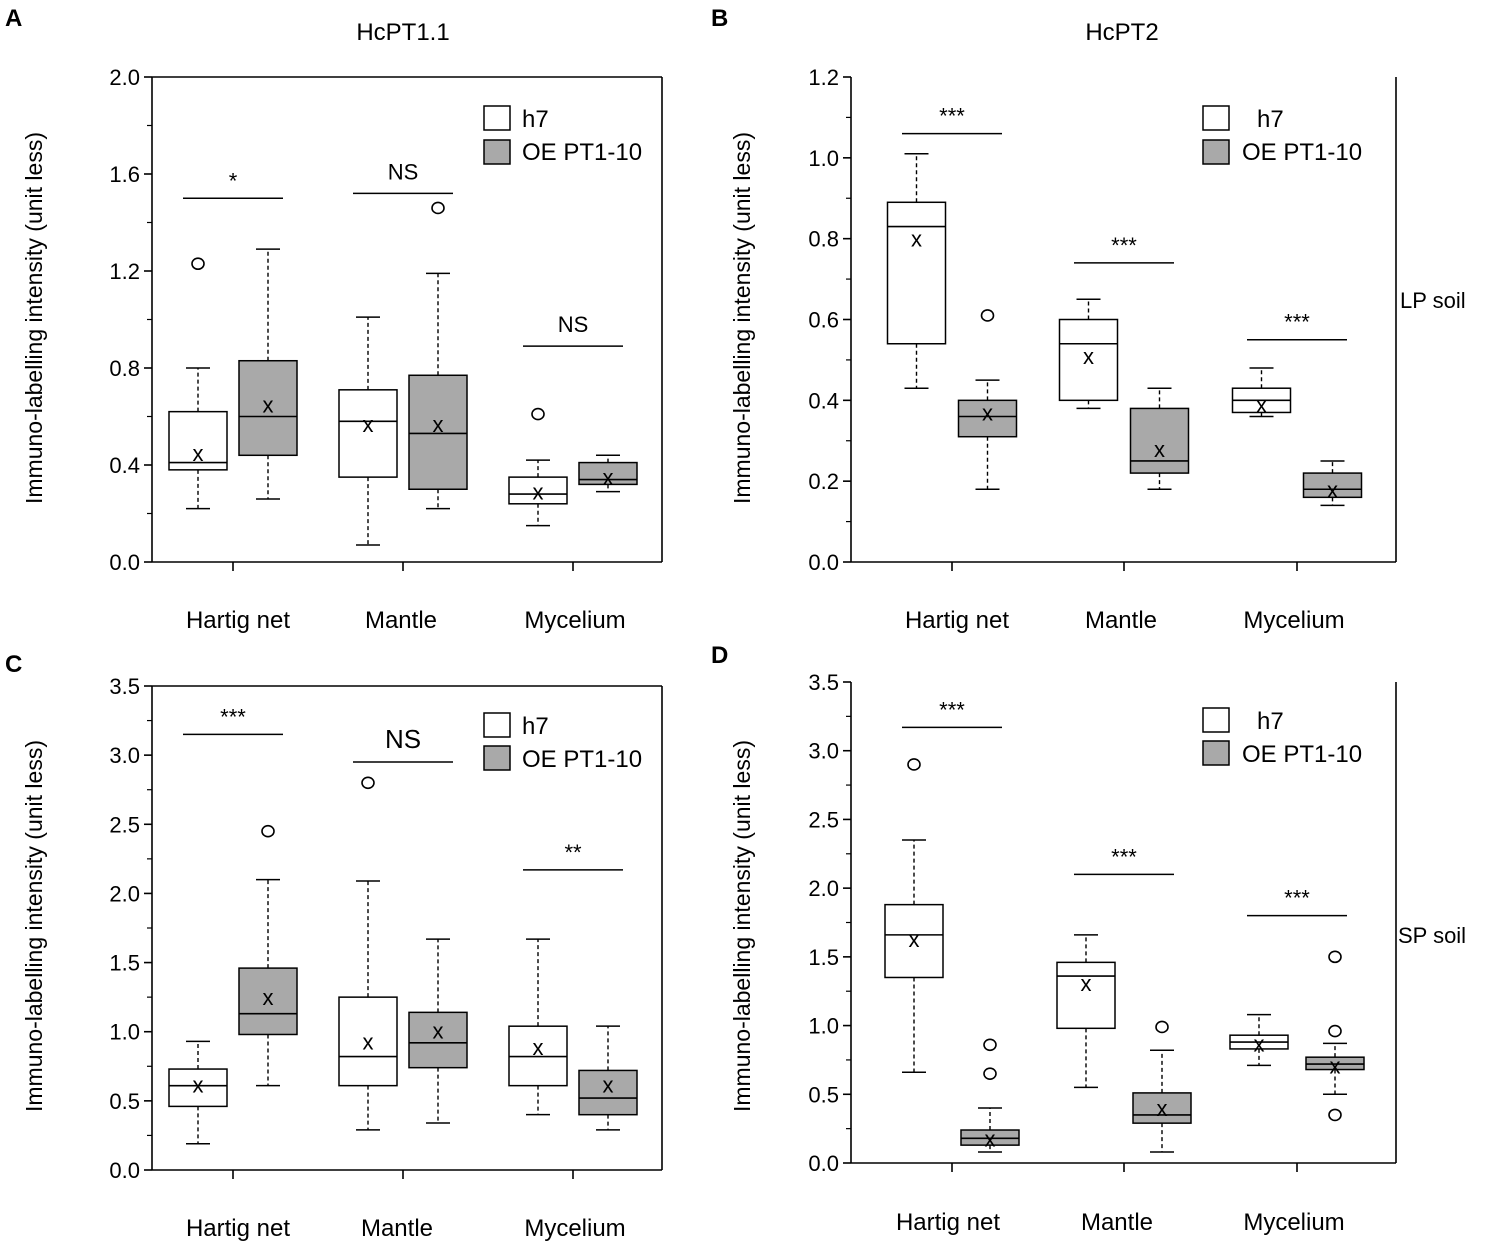  Describe the element at coordinates (535, 119) in the screenshot. I see `legend-label-h7: h7` at that location.